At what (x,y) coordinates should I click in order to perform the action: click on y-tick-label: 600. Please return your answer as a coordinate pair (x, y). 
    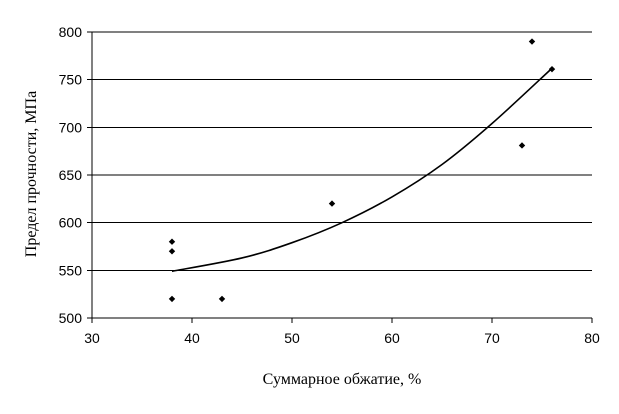
    Looking at the image, I should click on (71, 223).